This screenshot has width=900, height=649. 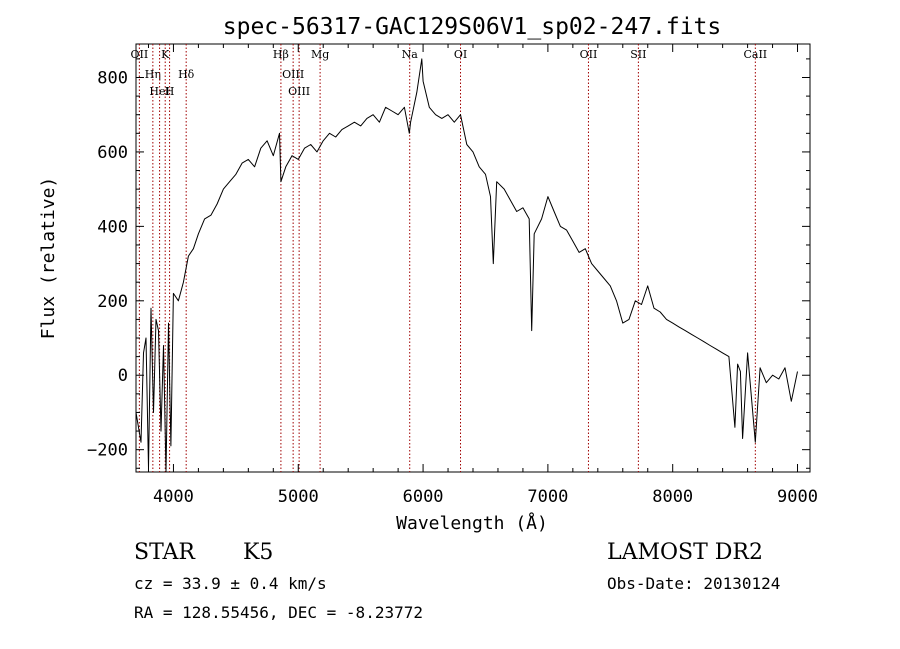 I want to click on y-tick-label-3: 400, so click(x=112, y=227).